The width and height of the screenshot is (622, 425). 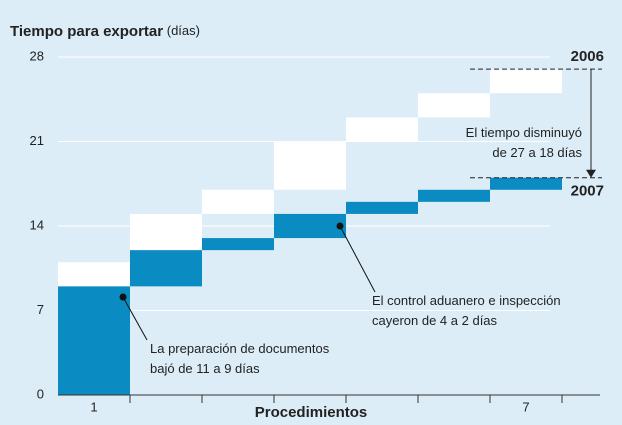 What do you see at coordinates (86, 31) in the screenshot?
I see `title-main: Tiempo para exportar` at bounding box center [86, 31].